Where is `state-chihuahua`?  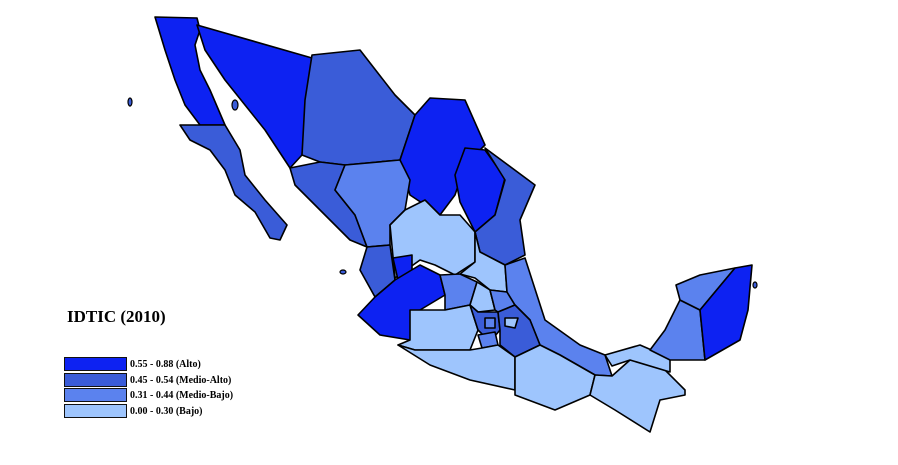
state-chihuahua is located at coordinates (358, 107).